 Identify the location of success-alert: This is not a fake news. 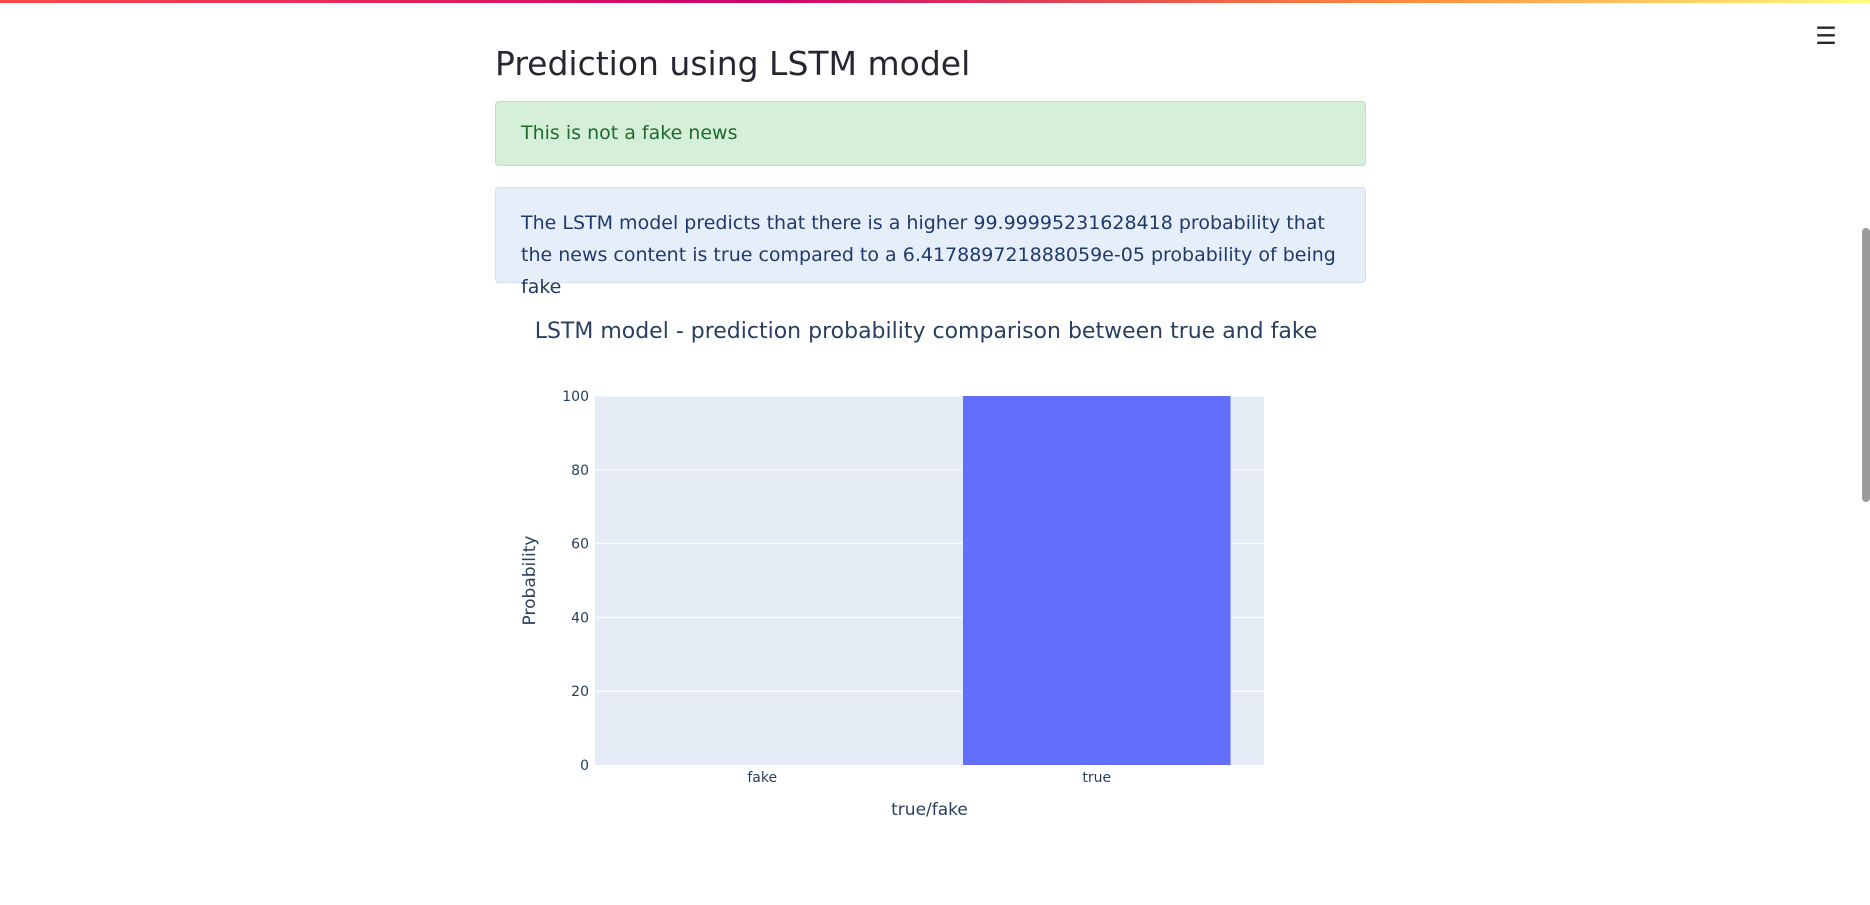
(930, 133).